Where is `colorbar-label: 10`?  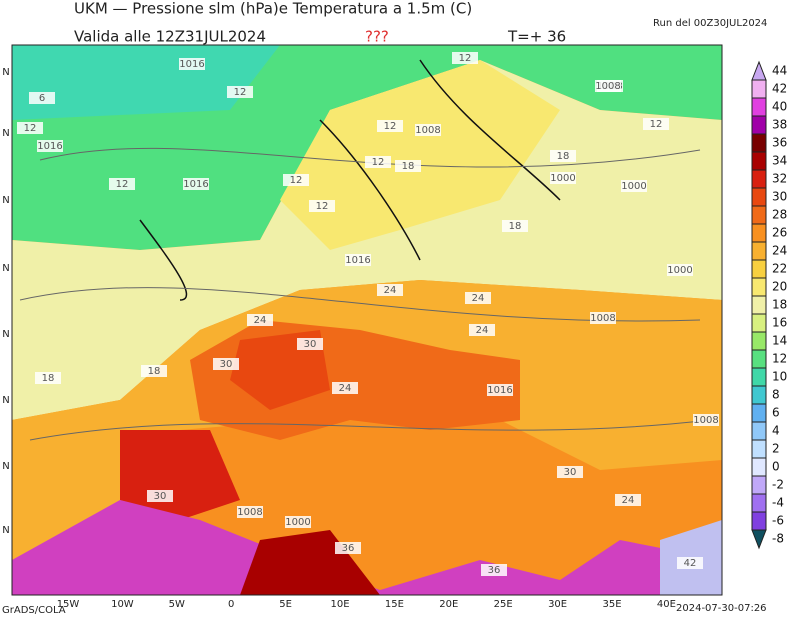 colorbar-label: 10 is located at coordinates (779, 377).